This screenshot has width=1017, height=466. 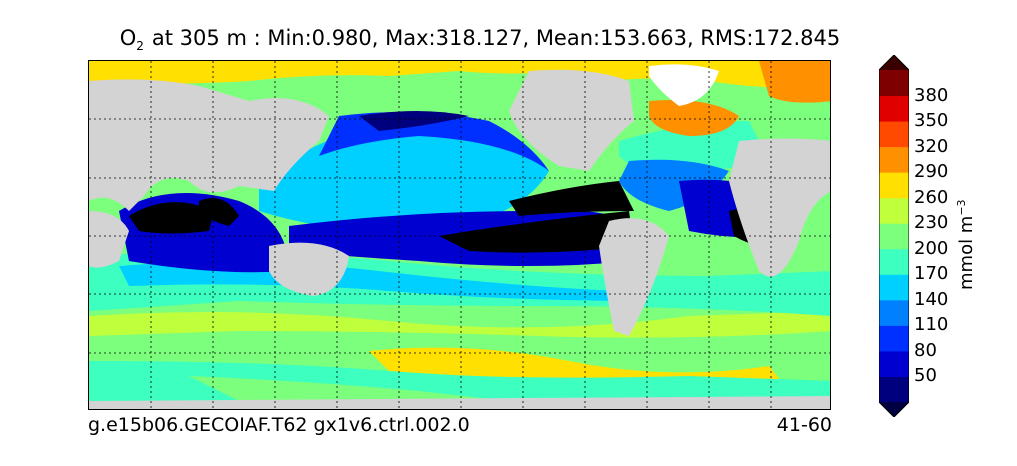 What do you see at coordinates (634, 277) in the screenshot?
I see `south-america-land` at bounding box center [634, 277].